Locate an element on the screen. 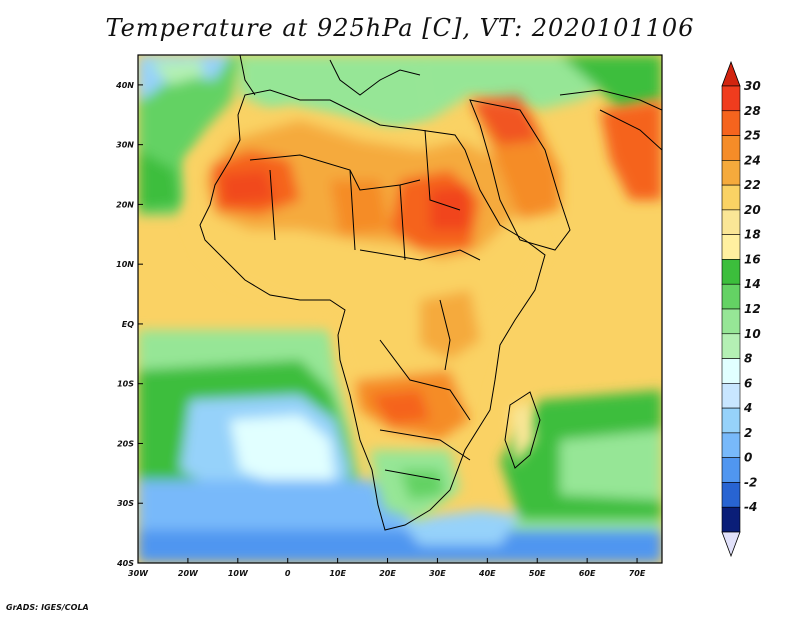  colorbar-label: -2 is located at coordinates (750, 482).